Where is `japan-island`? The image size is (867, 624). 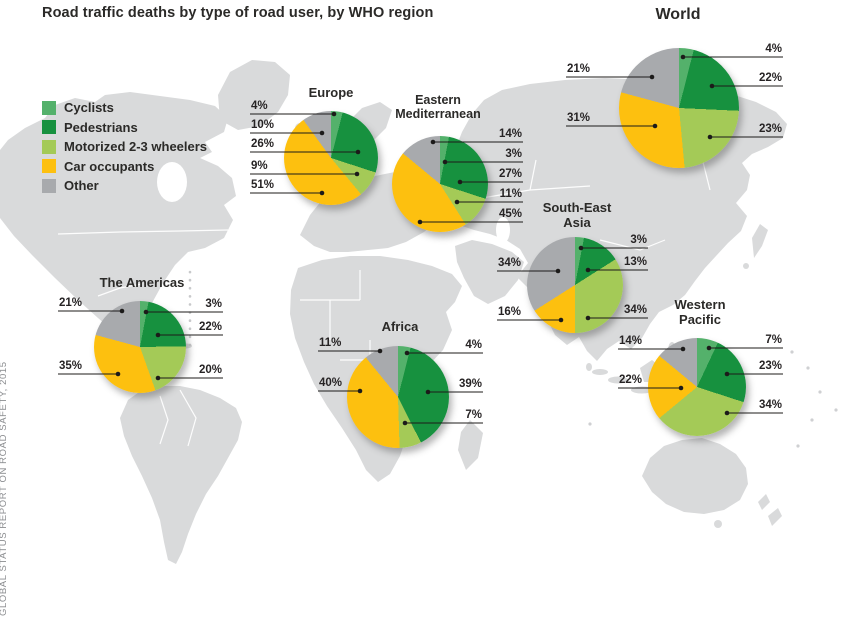 japan-island is located at coordinates (746, 266).